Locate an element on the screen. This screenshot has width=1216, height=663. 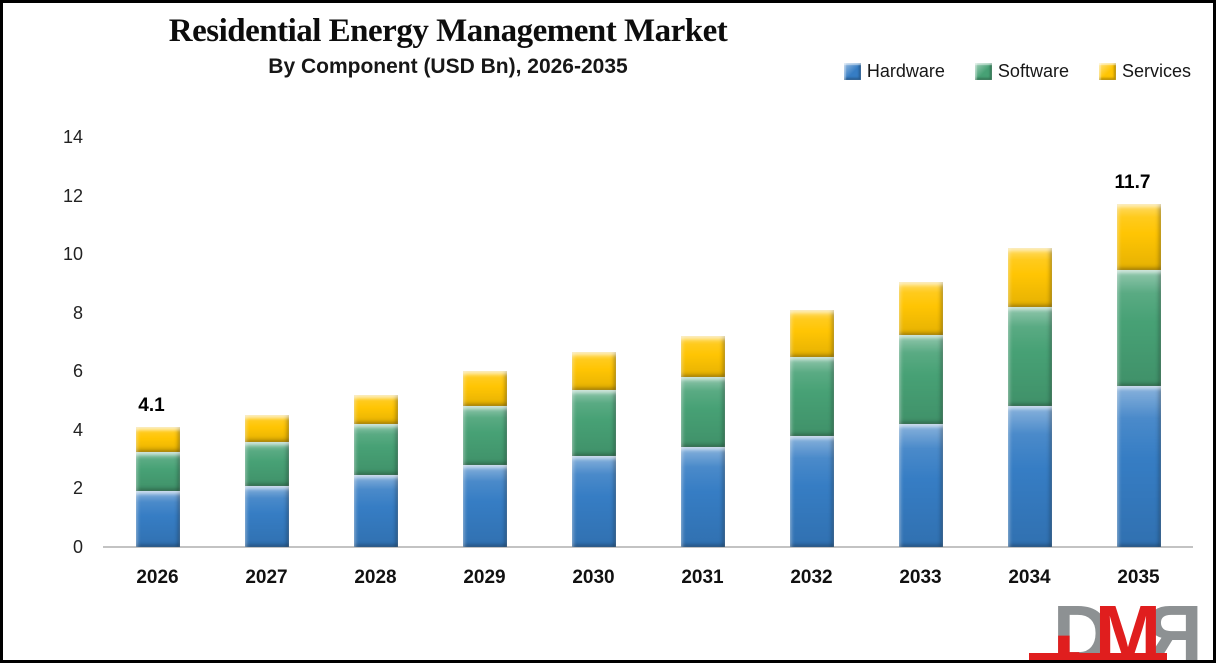
bar-2031-software-segment is located at coordinates (702, 412).